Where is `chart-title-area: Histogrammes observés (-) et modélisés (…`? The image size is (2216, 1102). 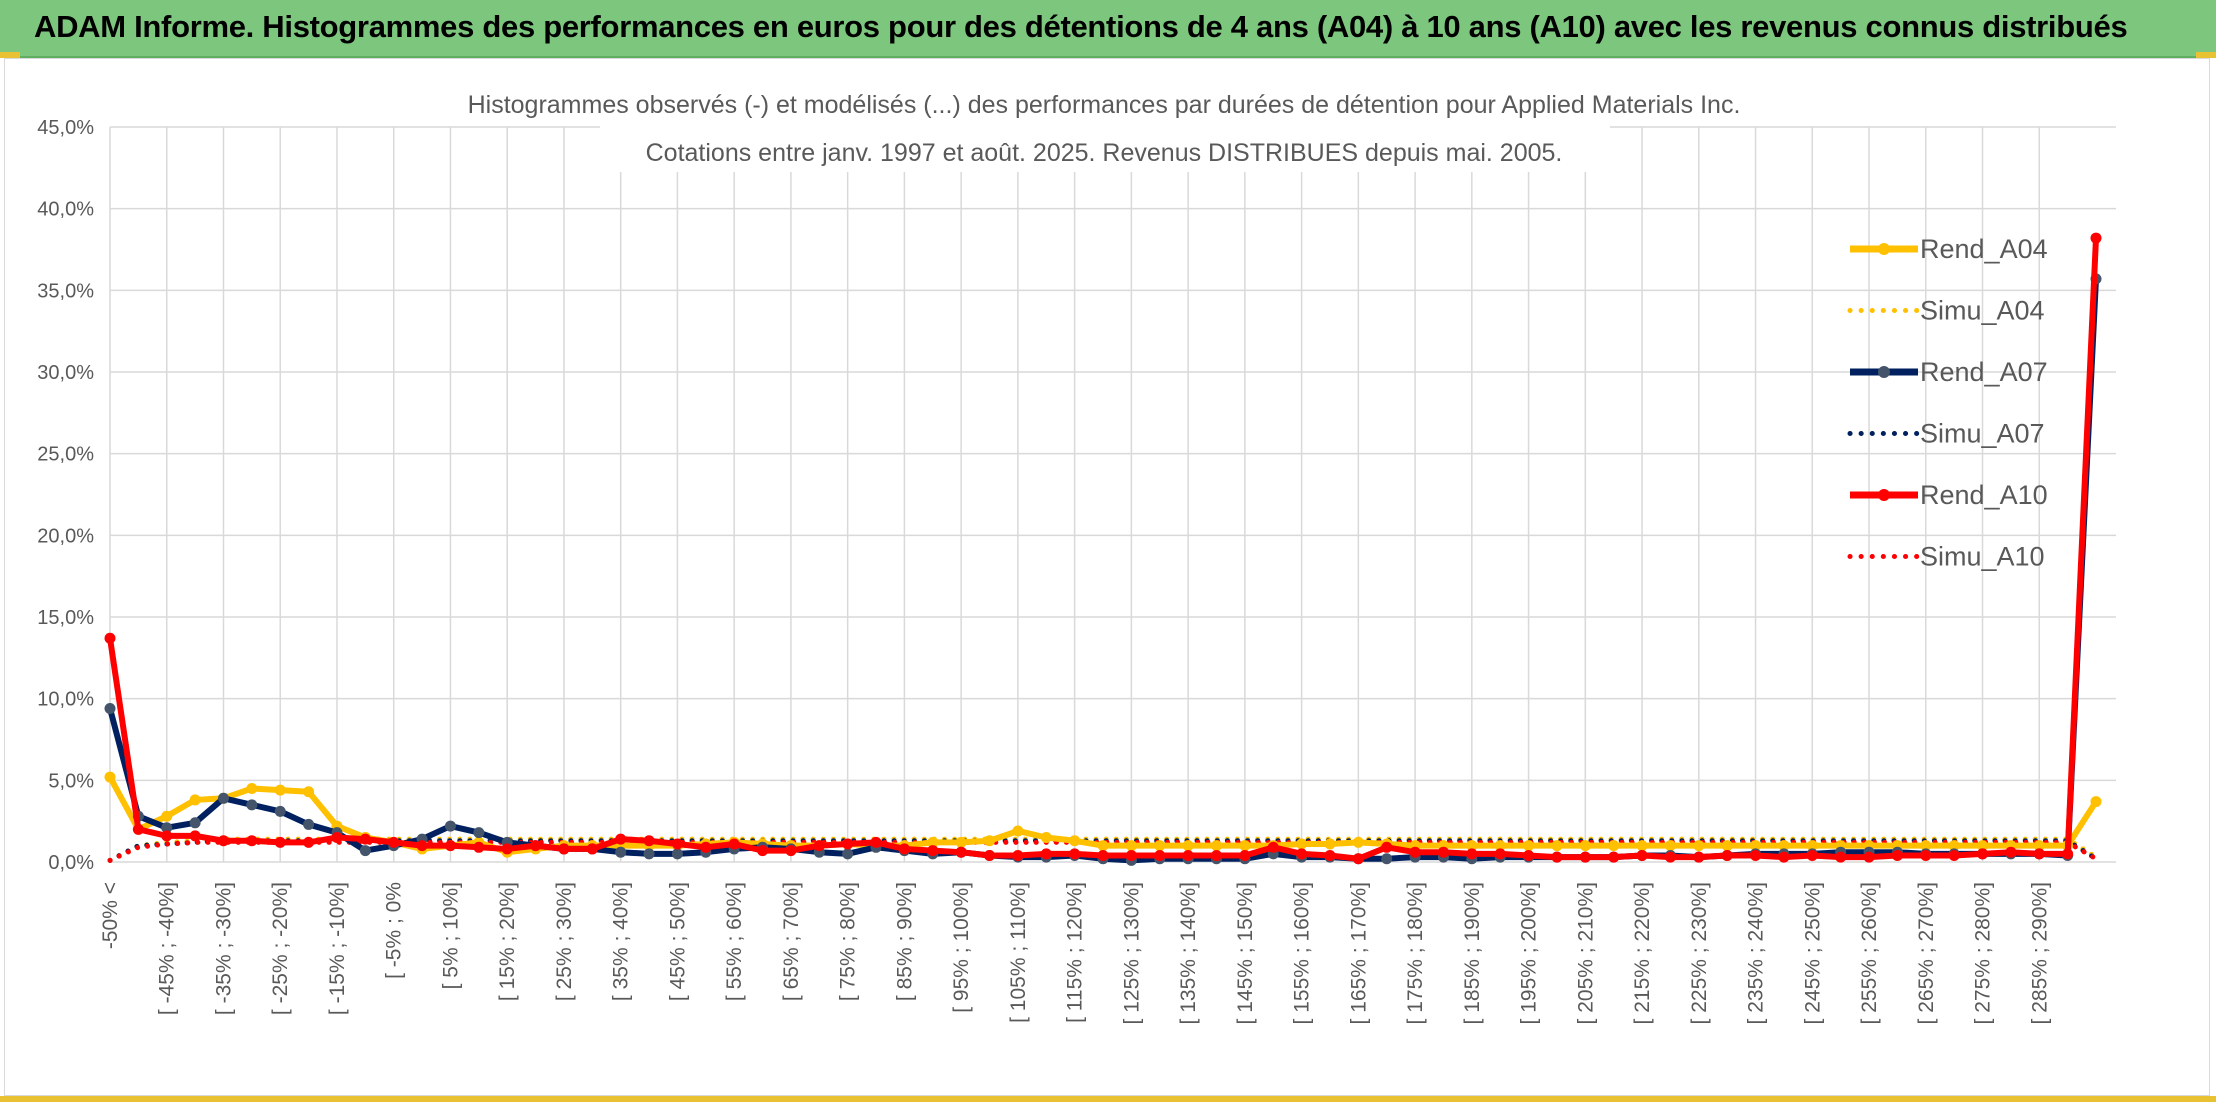 chart-title-area: Histogrammes observés (-) et modélisés (… is located at coordinates (1104, 126).